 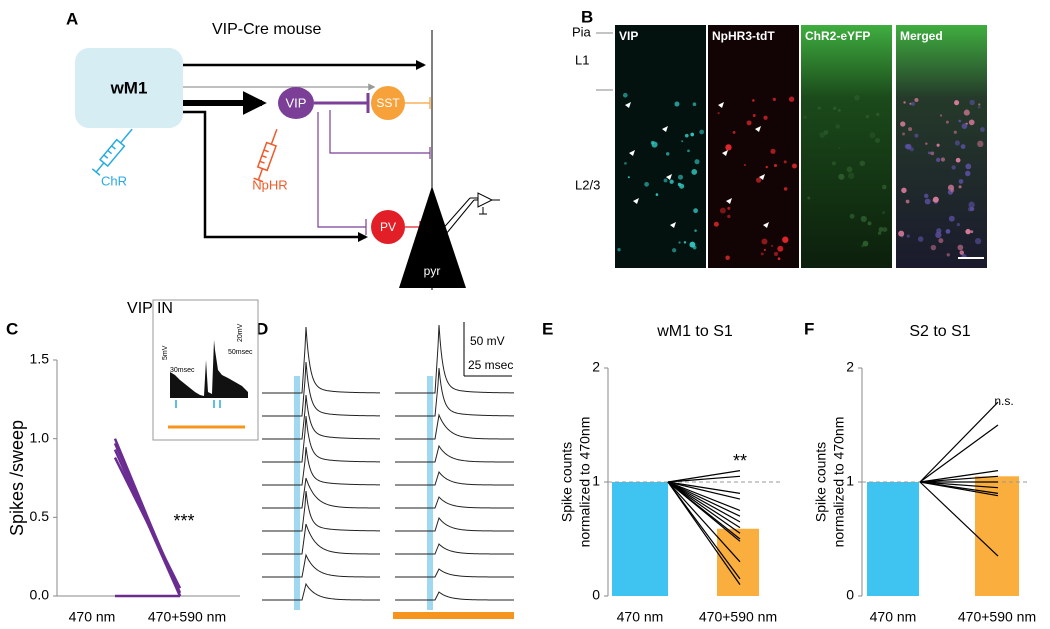 I want to click on node-label: SST, so click(x=388, y=103).